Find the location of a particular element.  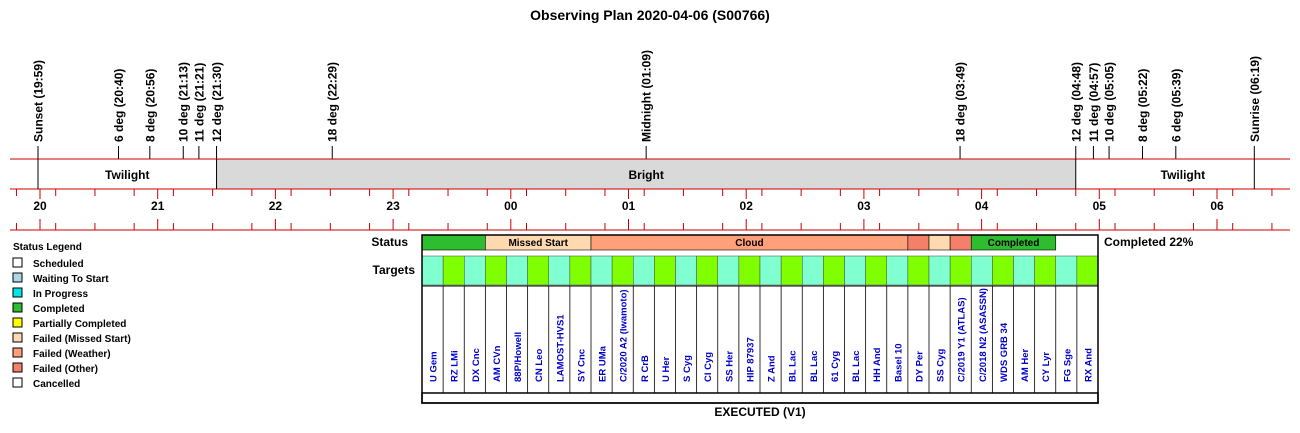

hour-label: 02 is located at coordinates (747, 206).